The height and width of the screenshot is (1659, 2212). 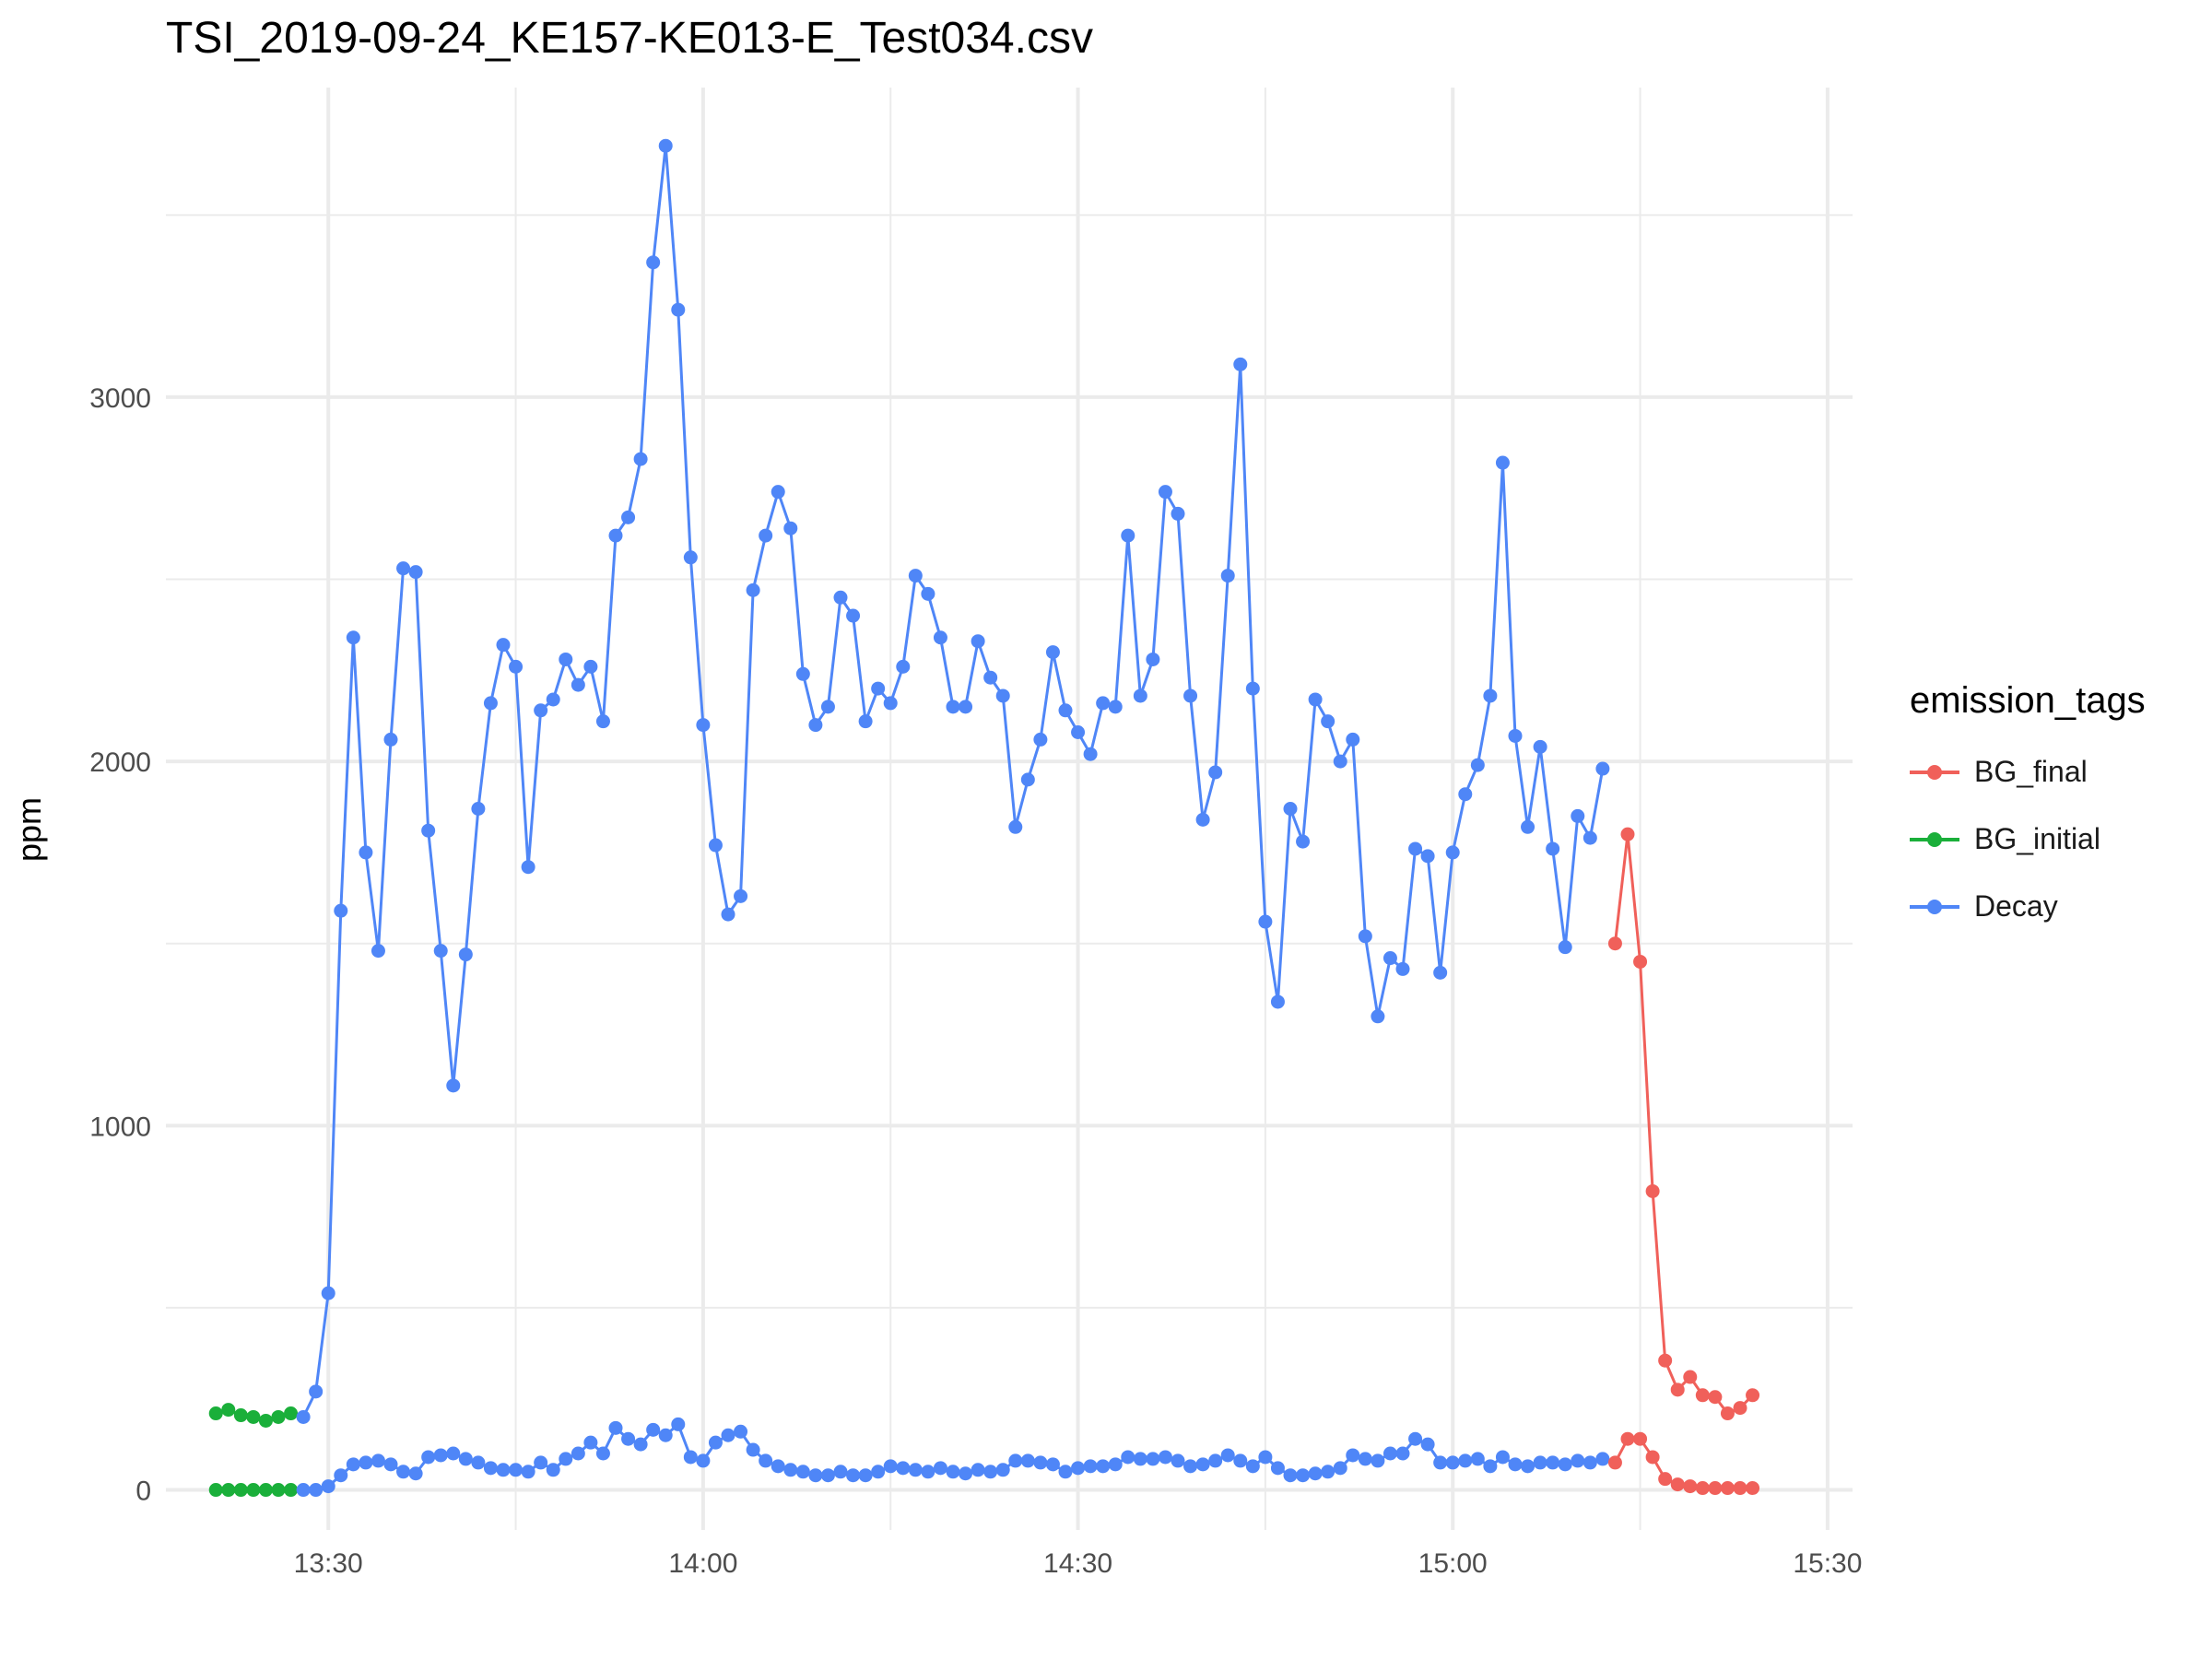 I want to click on legend-key-dot, so click(x=1934, y=906).